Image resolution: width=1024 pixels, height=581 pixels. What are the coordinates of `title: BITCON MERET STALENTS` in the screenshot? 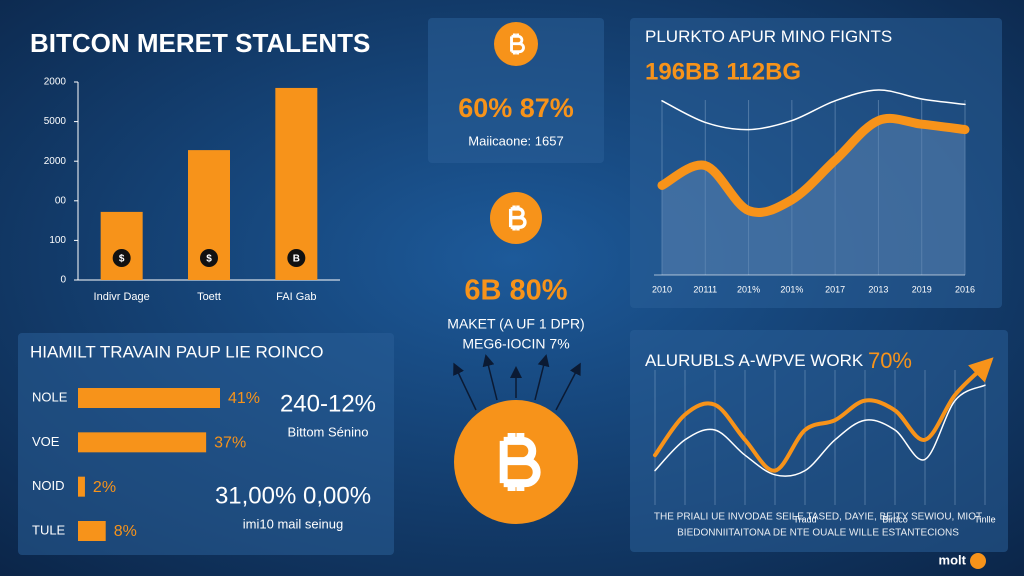 It's located at (200, 43).